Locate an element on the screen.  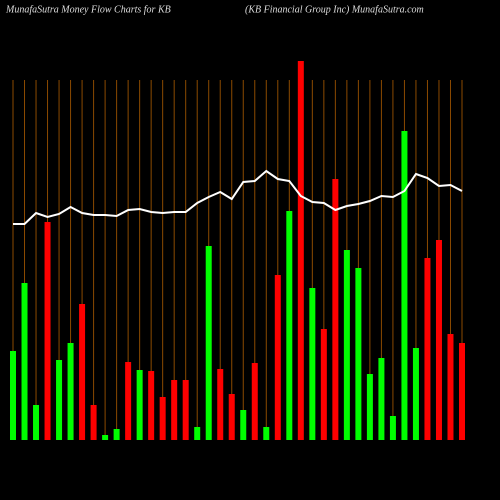
line is located at coordinates (238, 197).